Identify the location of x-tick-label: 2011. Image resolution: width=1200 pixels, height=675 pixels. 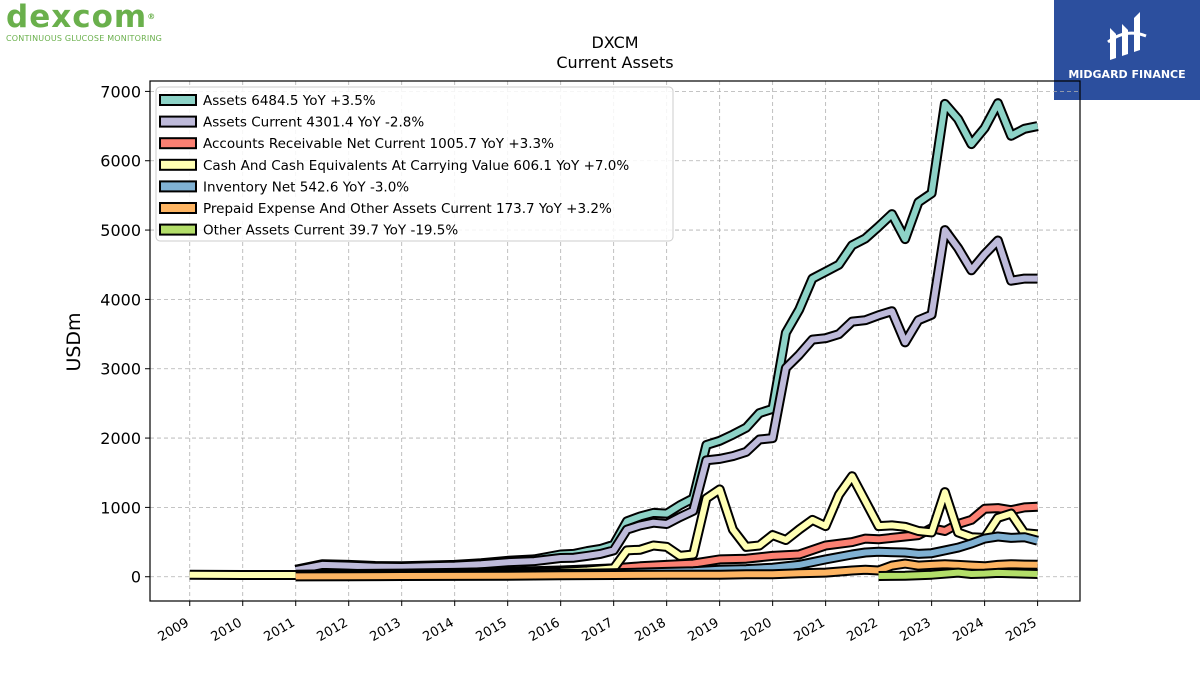
(280, 630).